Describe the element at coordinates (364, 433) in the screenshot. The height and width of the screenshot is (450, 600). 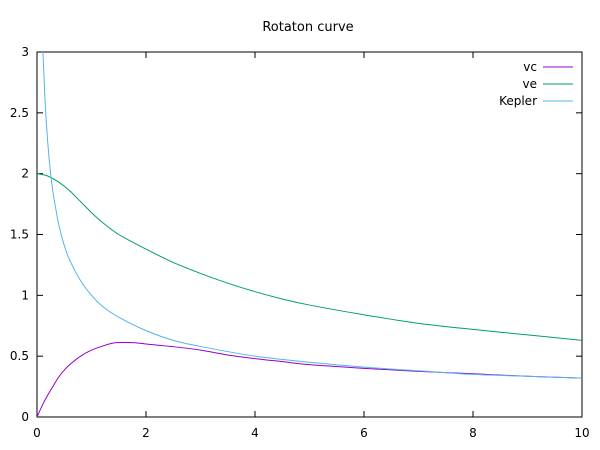
I see `x-tick-label: 6` at that location.